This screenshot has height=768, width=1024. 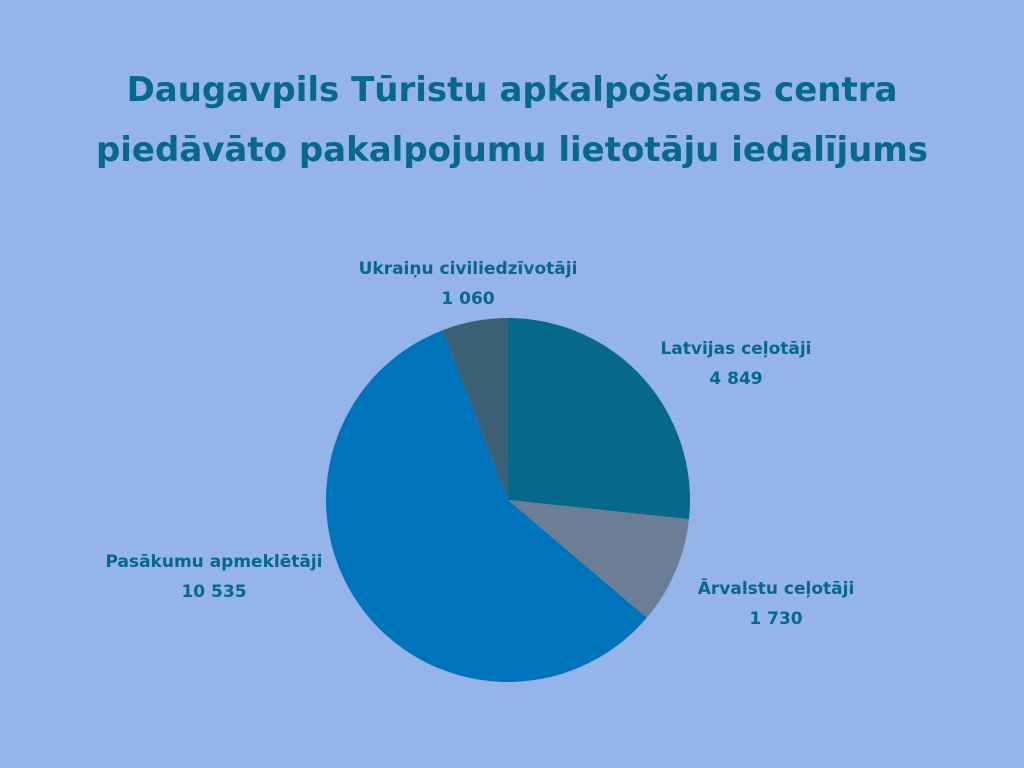 I want to click on slice-value-4: 1 060, so click(x=467, y=299).